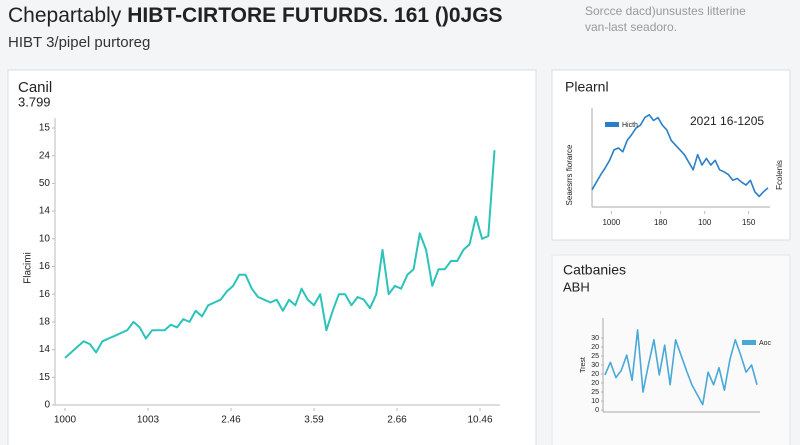 The height and width of the screenshot is (445, 800). I want to click on x-tick-label: 2.66, so click(397, 420).